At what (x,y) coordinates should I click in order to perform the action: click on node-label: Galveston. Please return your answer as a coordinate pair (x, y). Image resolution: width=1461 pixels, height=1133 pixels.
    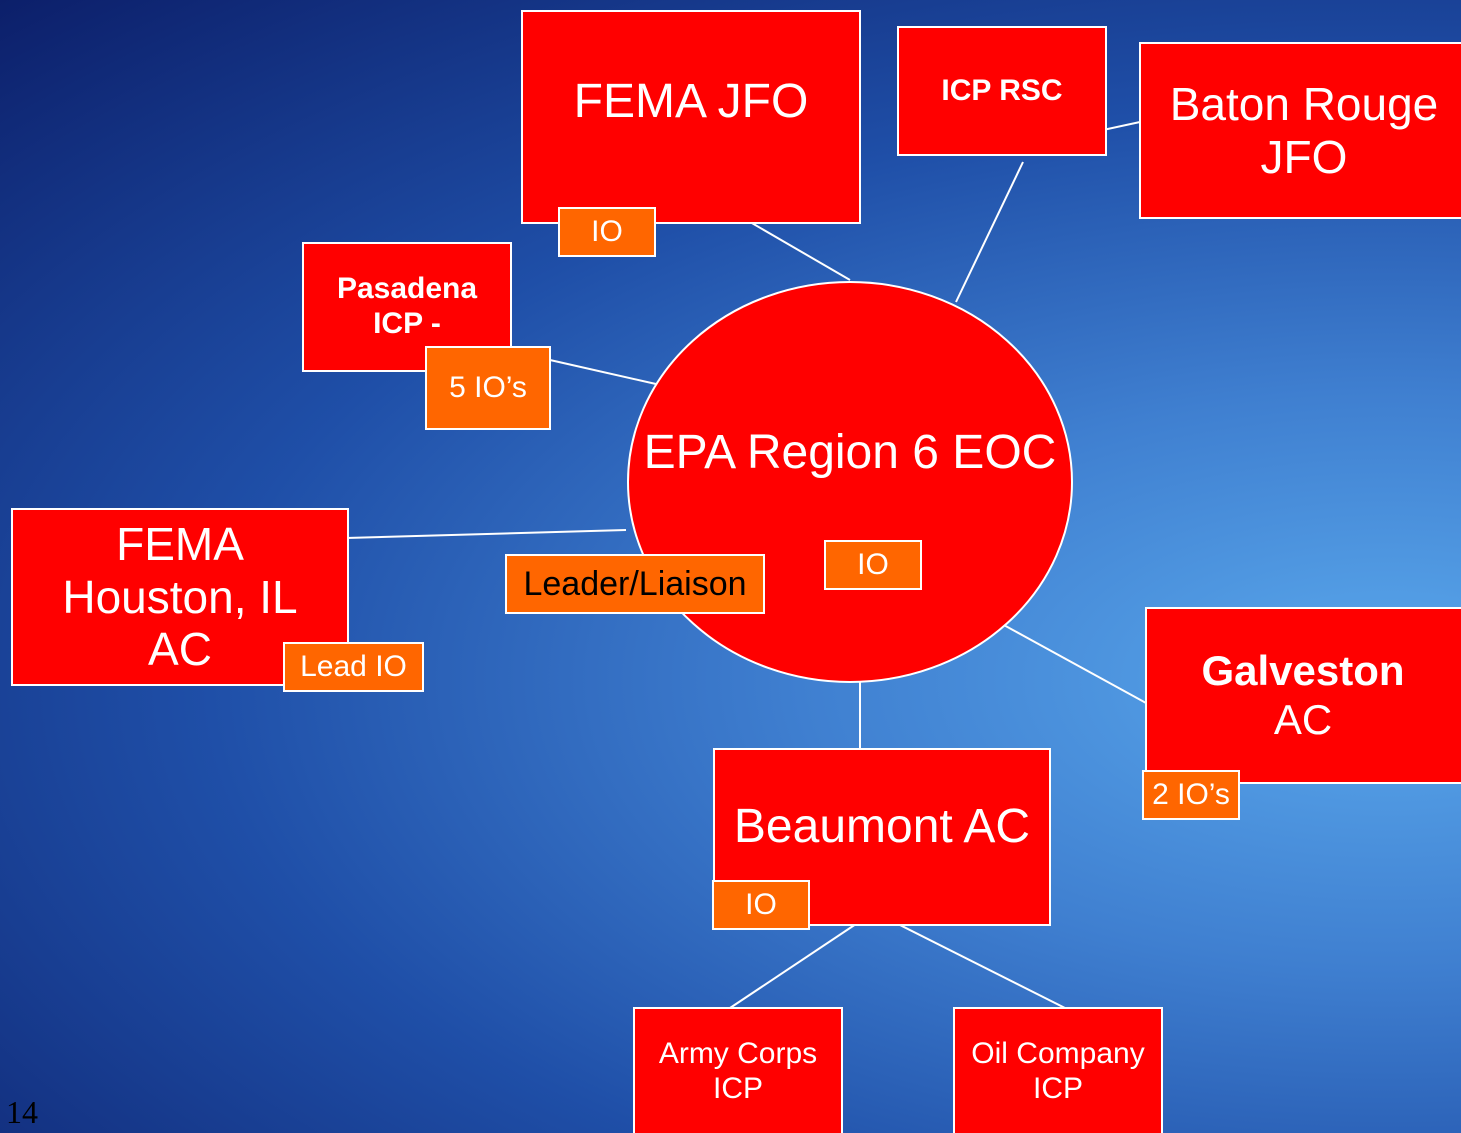
    Looking at the image, I should click on (1303, 671).